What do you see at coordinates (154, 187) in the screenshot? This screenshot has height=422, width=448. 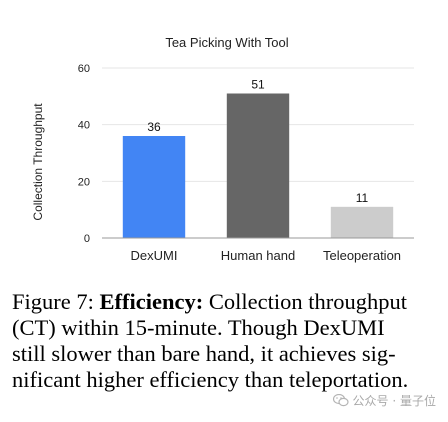 I see `bar-dexumi` at bounding box center [154, 187].